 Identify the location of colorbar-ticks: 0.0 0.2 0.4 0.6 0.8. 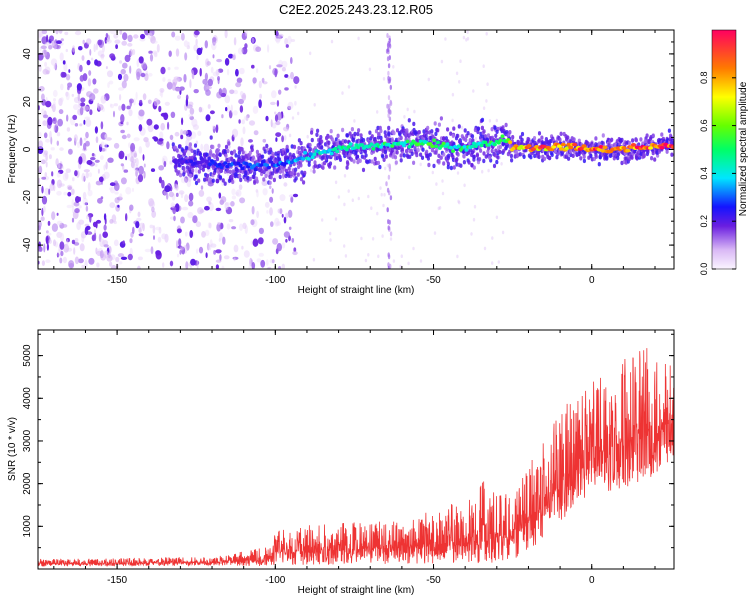
(717, 173).